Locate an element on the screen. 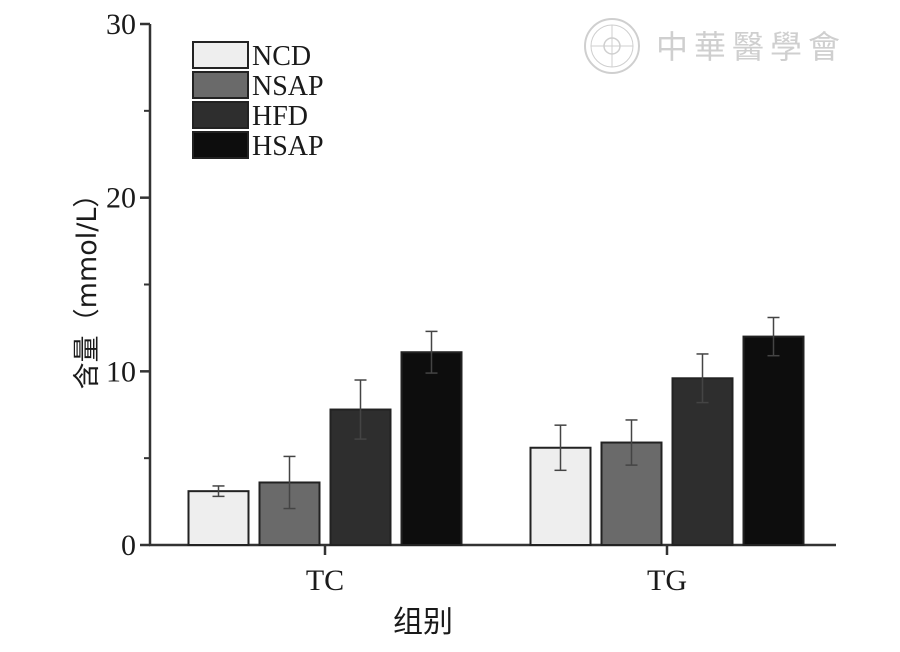 The image size is (900, 652). legend-swatch-nsap is located at coordinates (220, 85).